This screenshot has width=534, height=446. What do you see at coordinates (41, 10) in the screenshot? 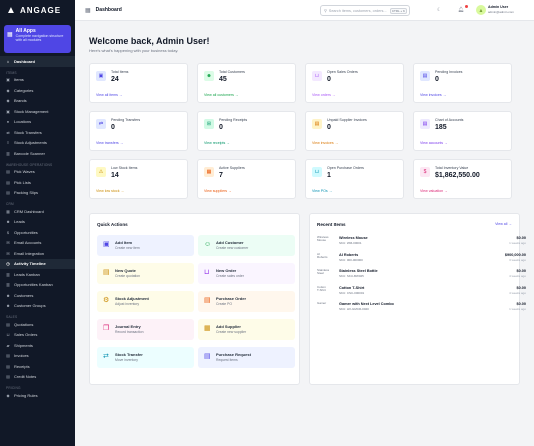
I see `brand-name: ANGAGE` at bounding box center [41, 10].